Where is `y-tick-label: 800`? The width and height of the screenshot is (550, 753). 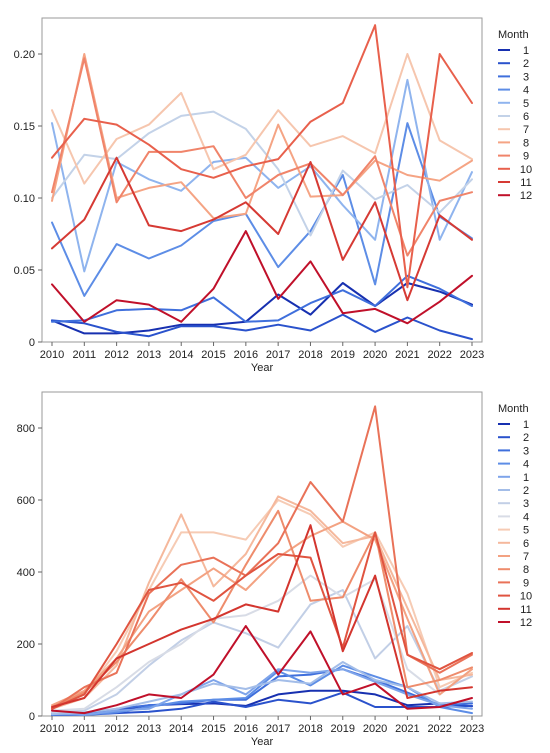
y-tick-label: 800 is located at coordinates (26, 429).